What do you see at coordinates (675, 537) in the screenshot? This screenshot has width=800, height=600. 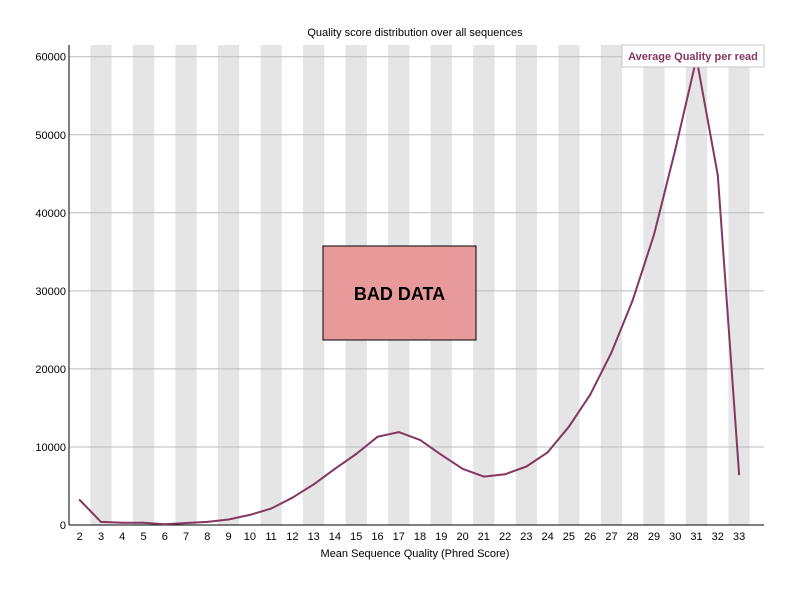 I see `x-tick-label: 30` at bounding box center [675, 537].